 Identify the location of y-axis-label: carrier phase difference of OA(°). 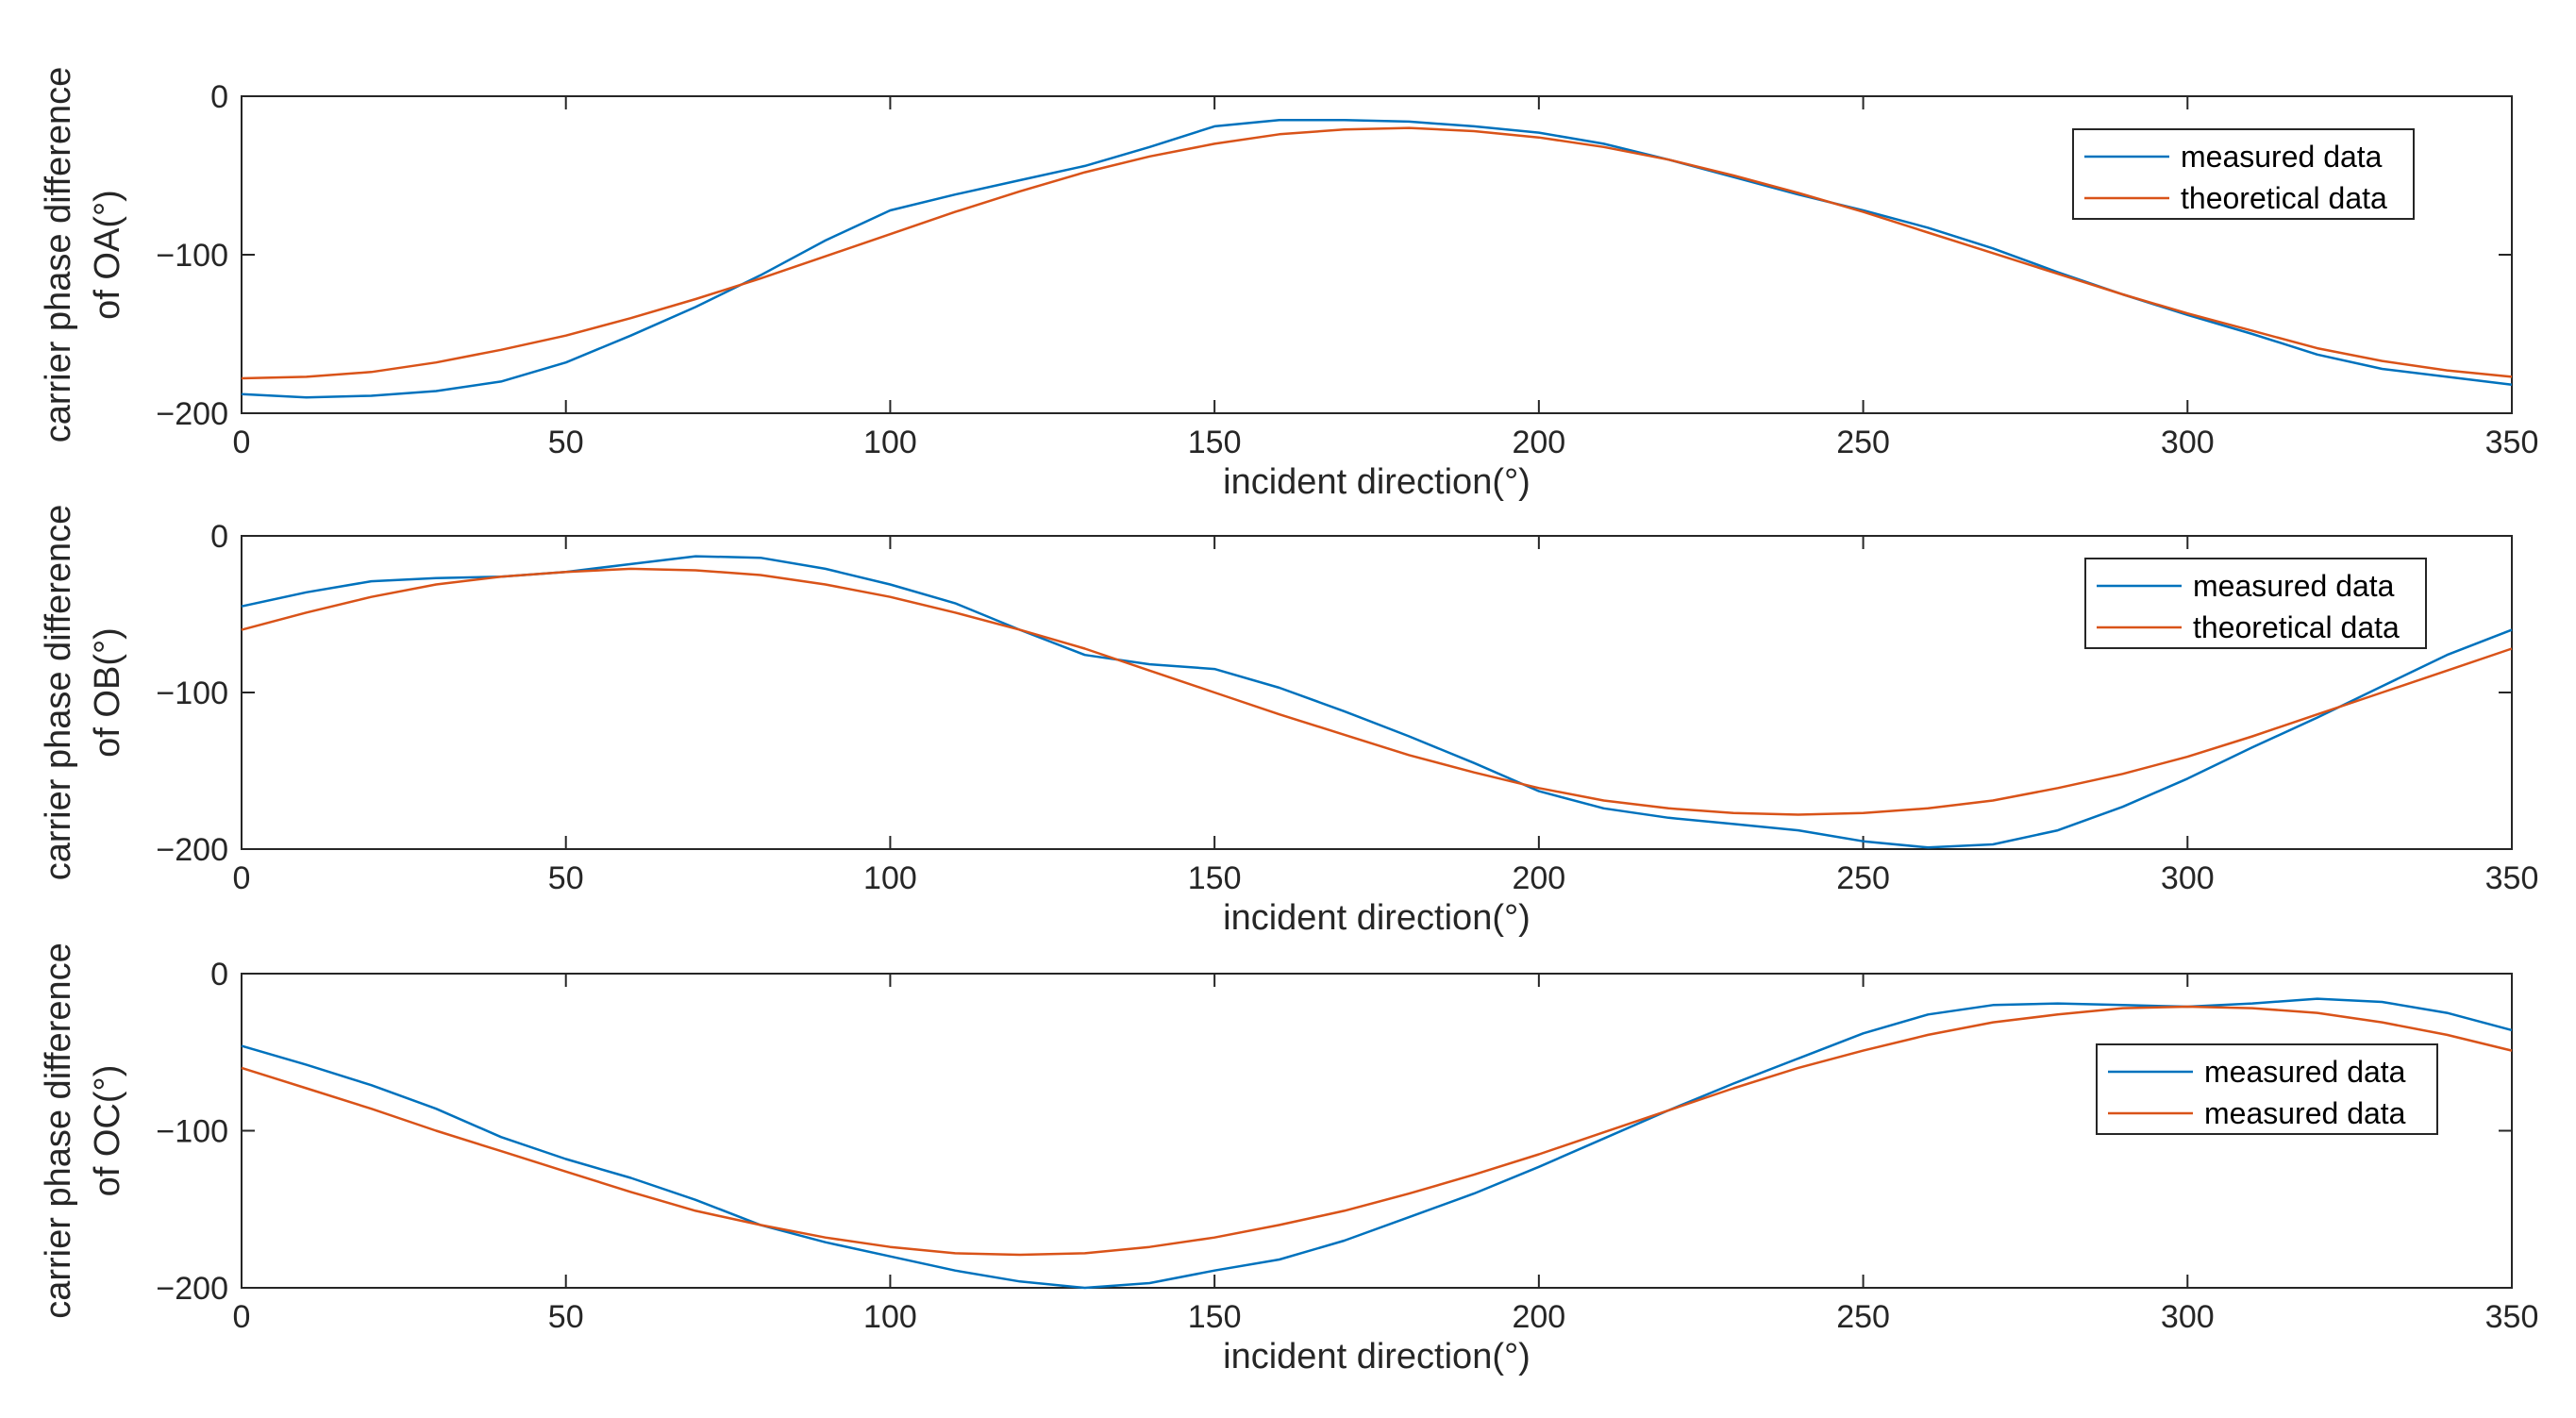
(83, 255).